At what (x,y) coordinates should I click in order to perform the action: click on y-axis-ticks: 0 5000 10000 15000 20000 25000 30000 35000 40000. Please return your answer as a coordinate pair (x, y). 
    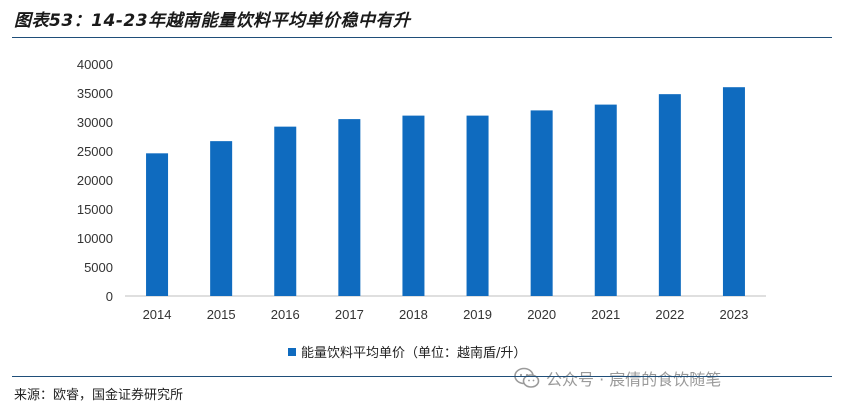
    Looking at the image, I should click on (95, 180).